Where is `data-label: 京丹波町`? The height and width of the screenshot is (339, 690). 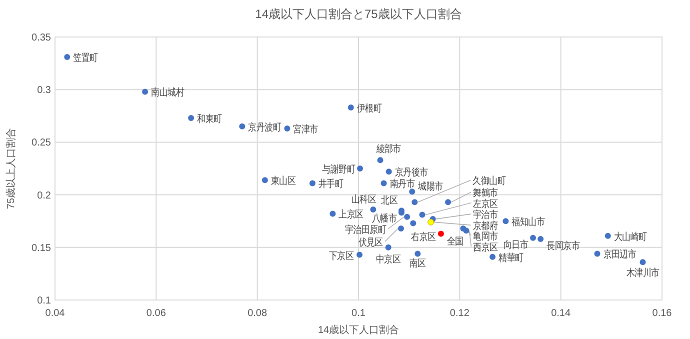
data-label: 京丹波町 is located at coordinates (265, 127).